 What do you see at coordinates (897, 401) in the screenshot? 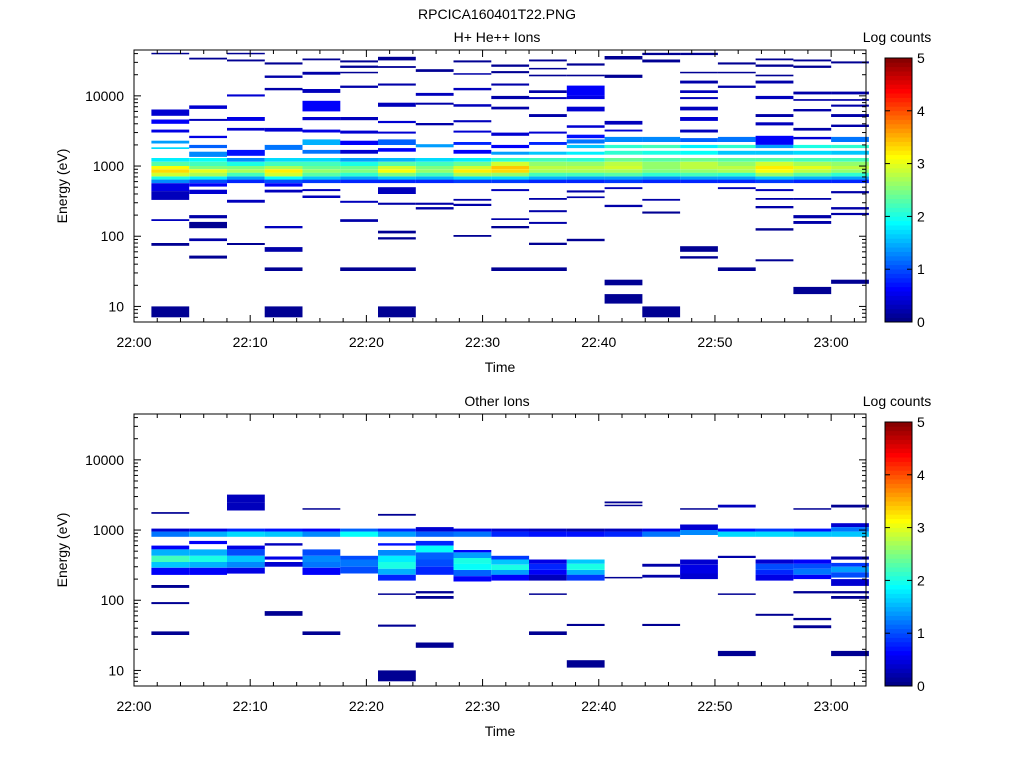
I see `colorbar-label: Log counts` at bounding box center [897, 401].